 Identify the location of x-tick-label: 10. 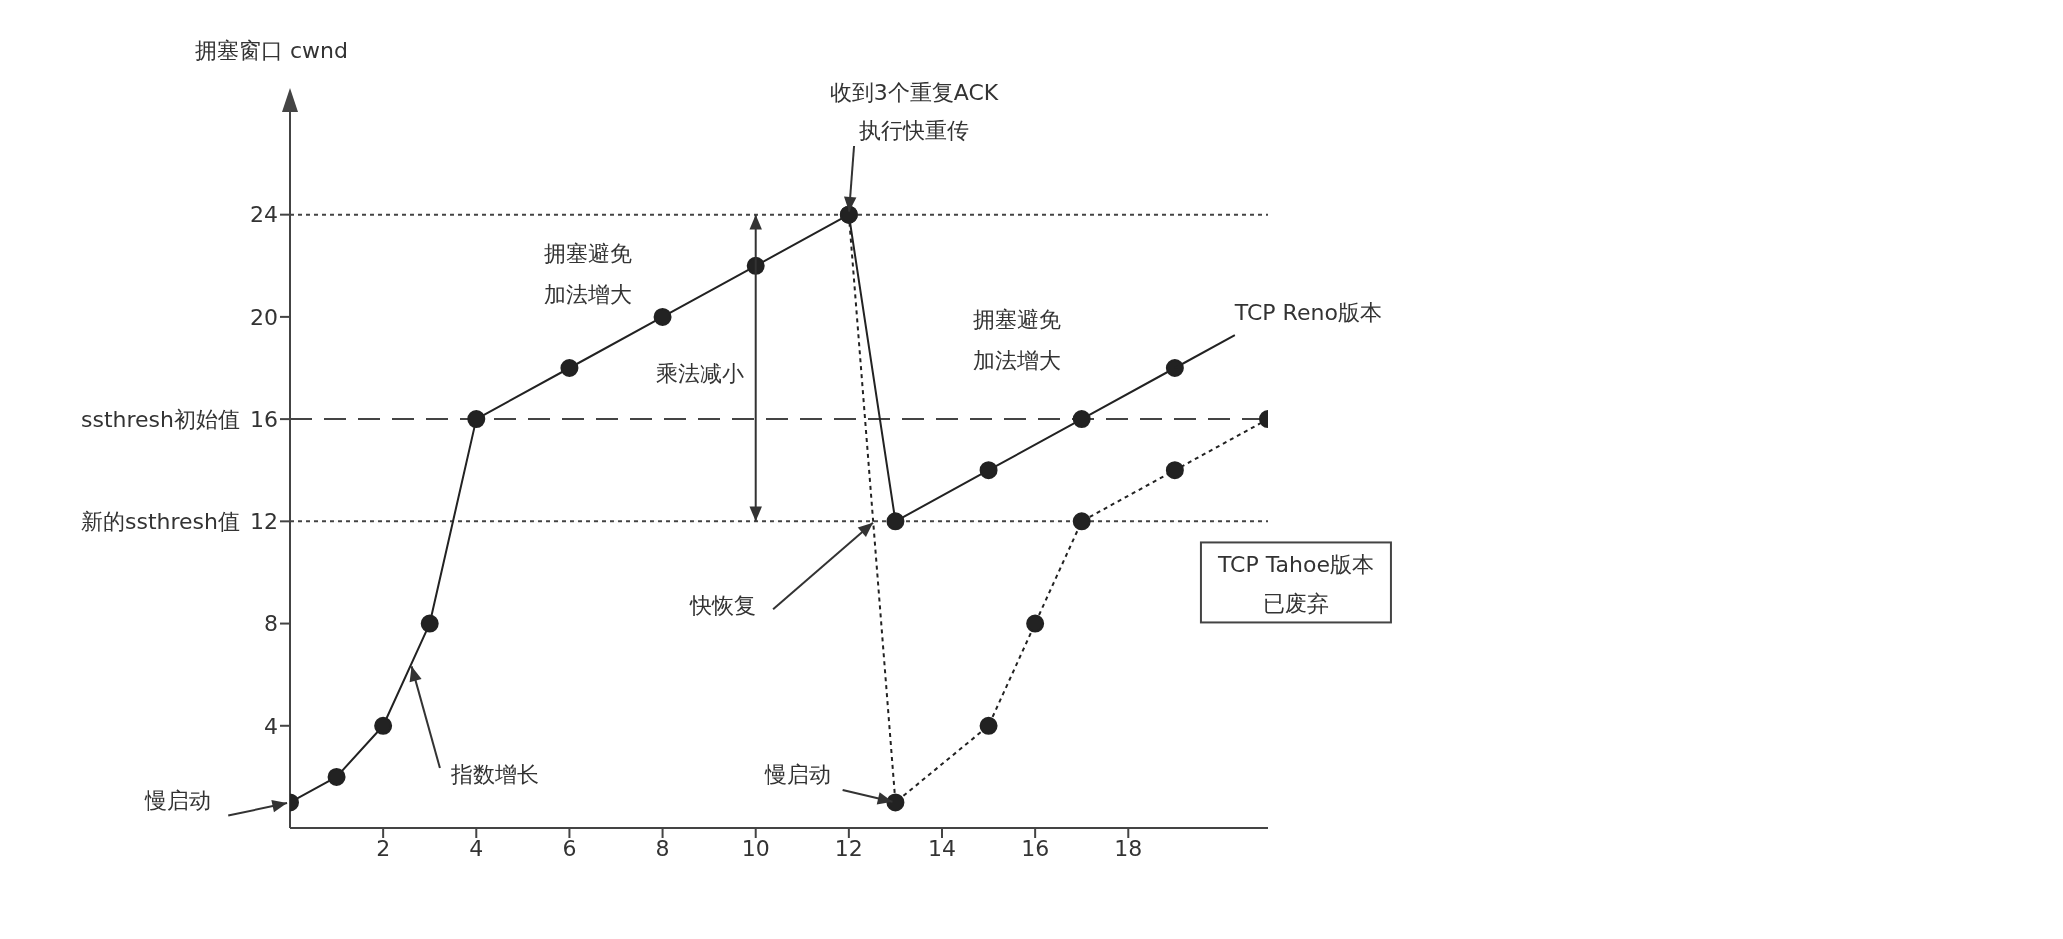
(755, 848).